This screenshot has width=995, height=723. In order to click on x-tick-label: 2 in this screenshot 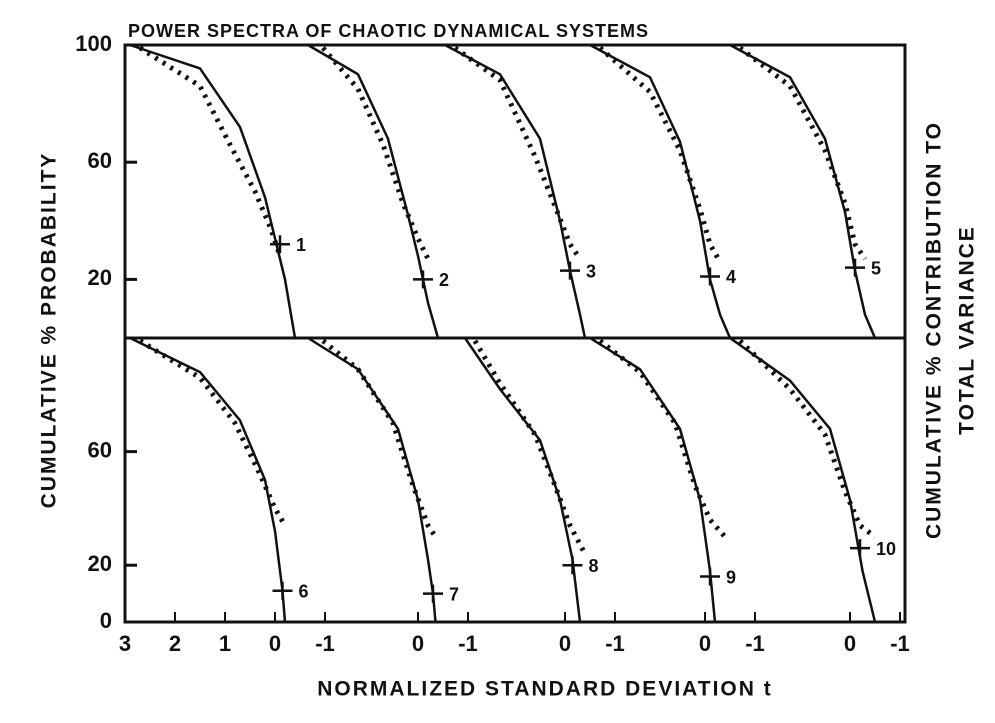, I will do `click(175, 643)`.